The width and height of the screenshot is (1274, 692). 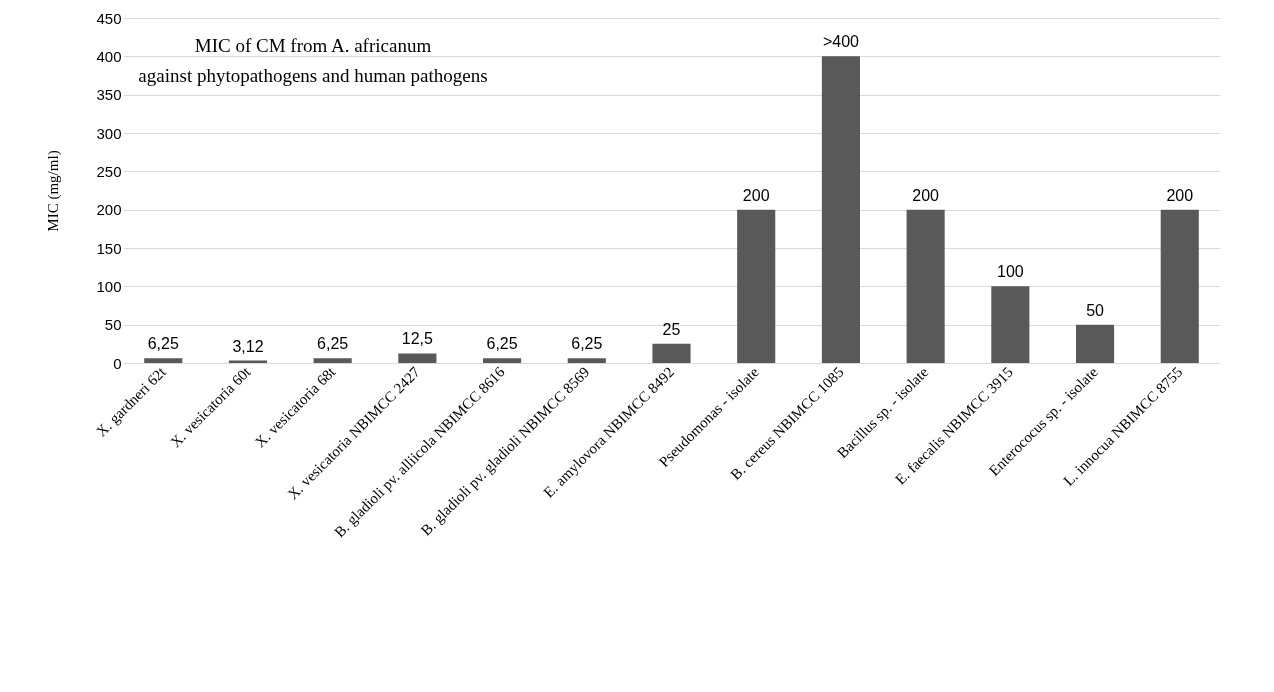 I want to click on y-tick-label: 450, so click(x=109, y=18).